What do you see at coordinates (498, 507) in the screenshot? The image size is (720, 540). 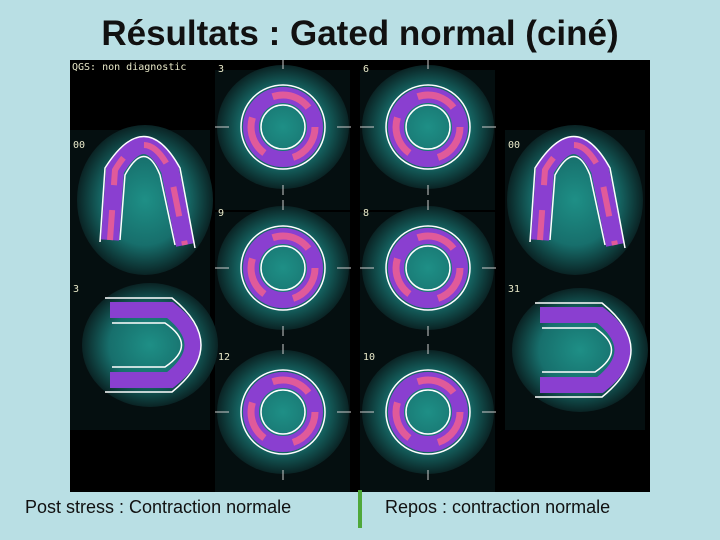 I see `caption-right: Repos : contraction normale` at bounding box center [498, 507].